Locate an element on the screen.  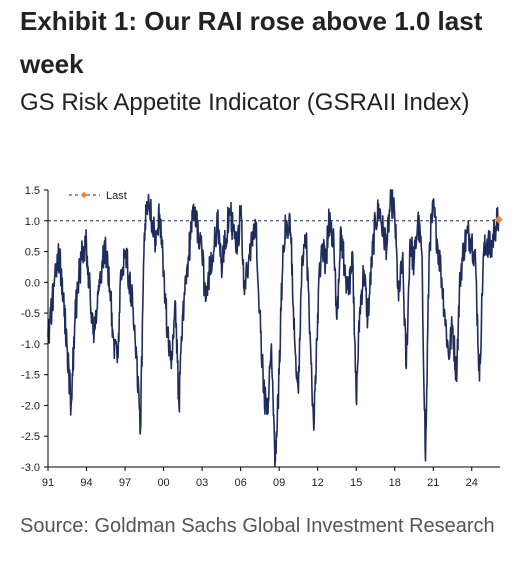
x-tick-label: 94 is located at coordinates (86, 483).